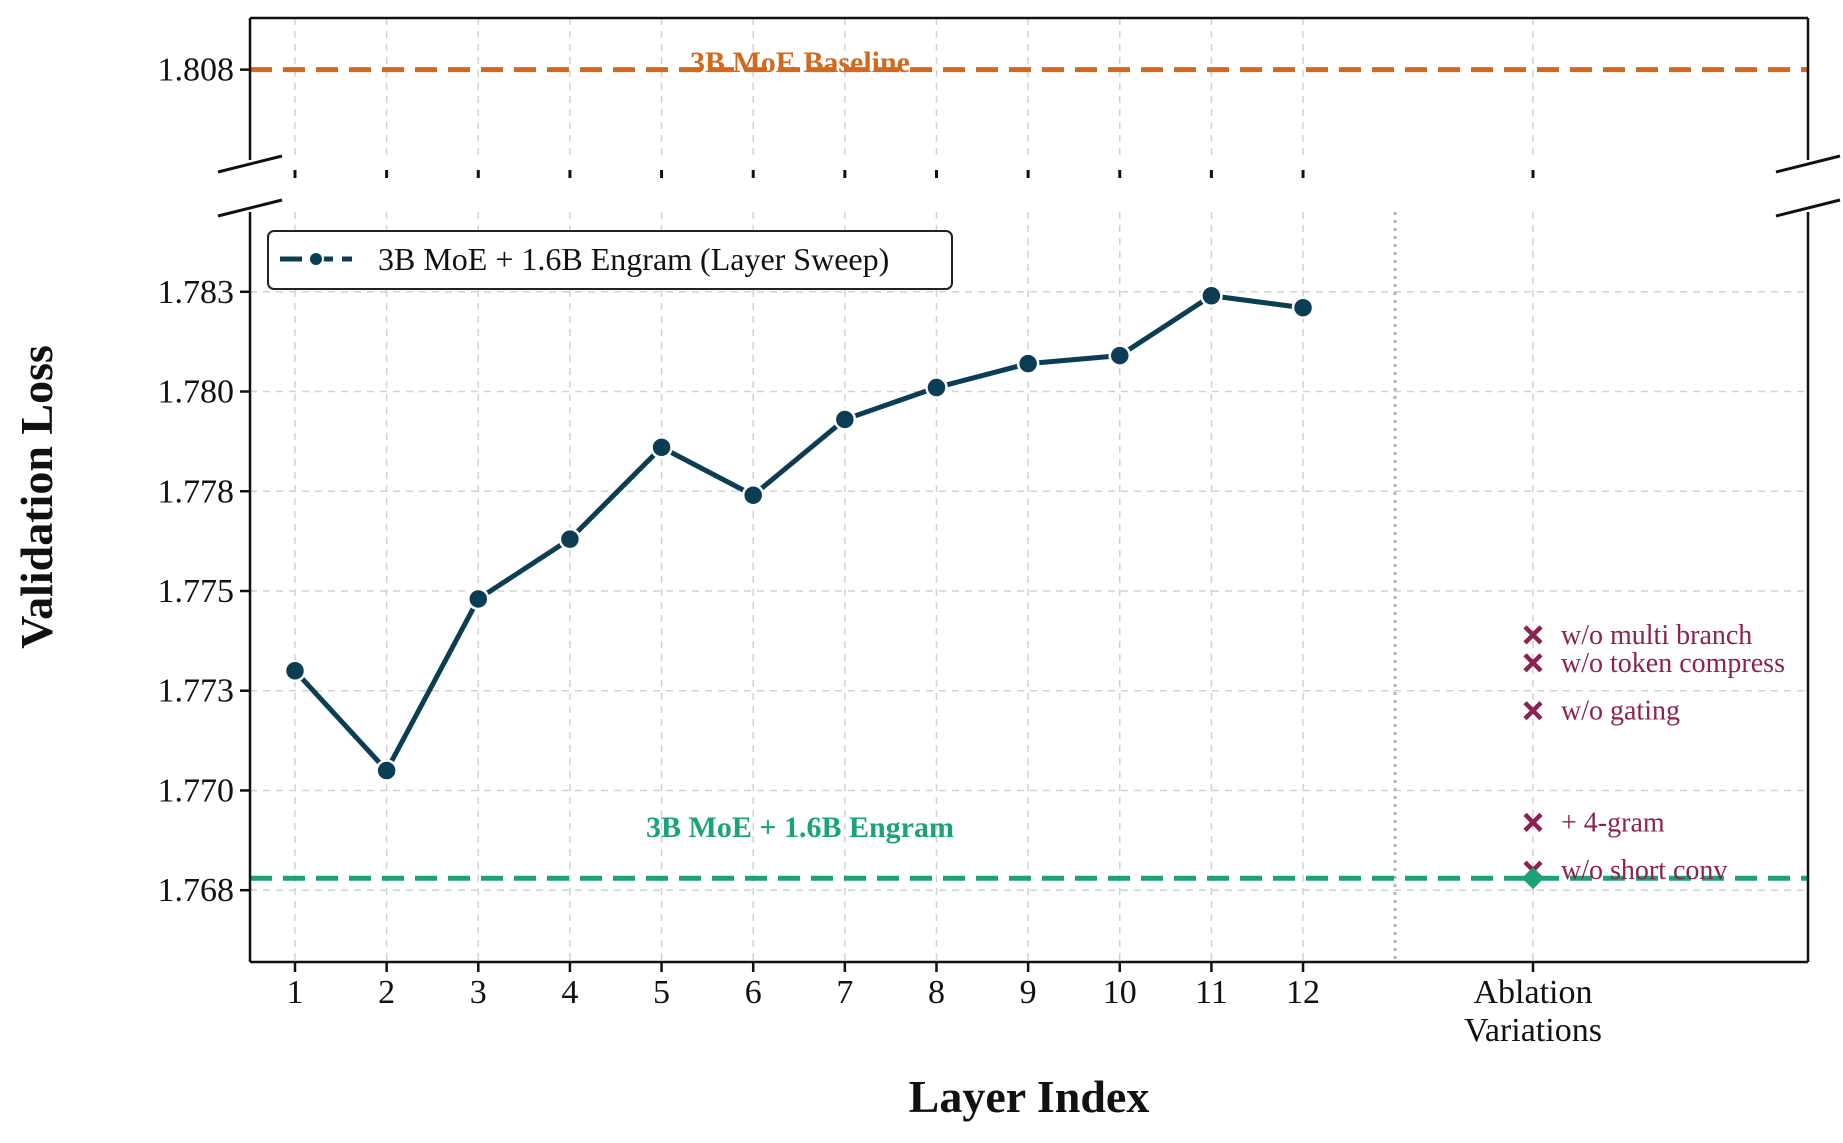  I want to click on ablation-label: w/o short conv, so click(1644, 870).